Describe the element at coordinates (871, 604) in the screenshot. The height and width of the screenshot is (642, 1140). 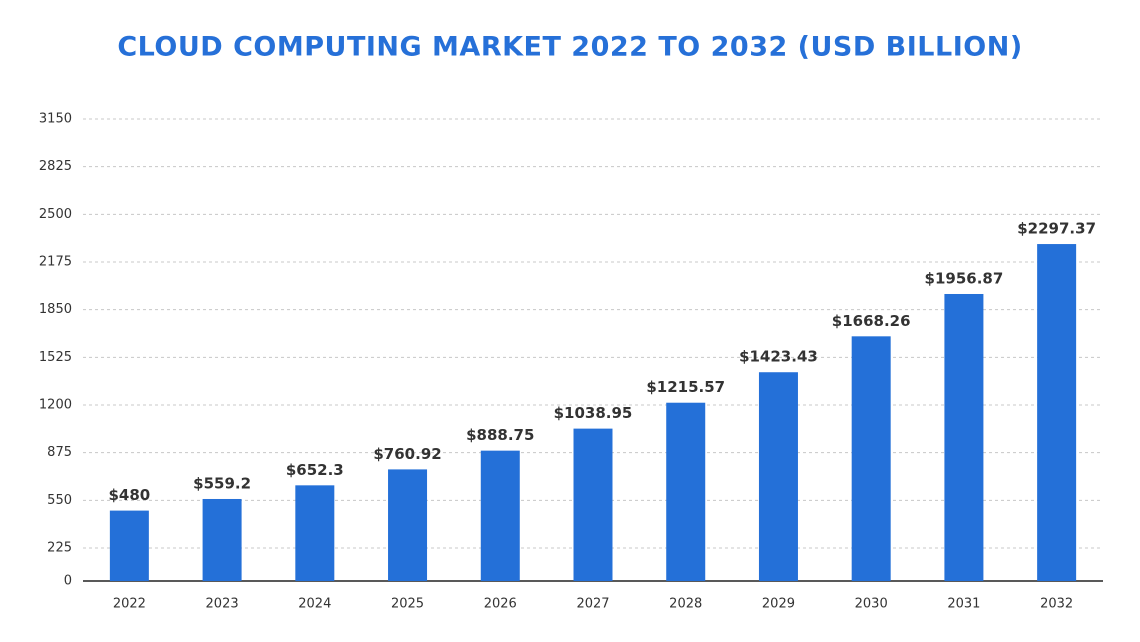
I see `x-tick-label: 2030` at that location.